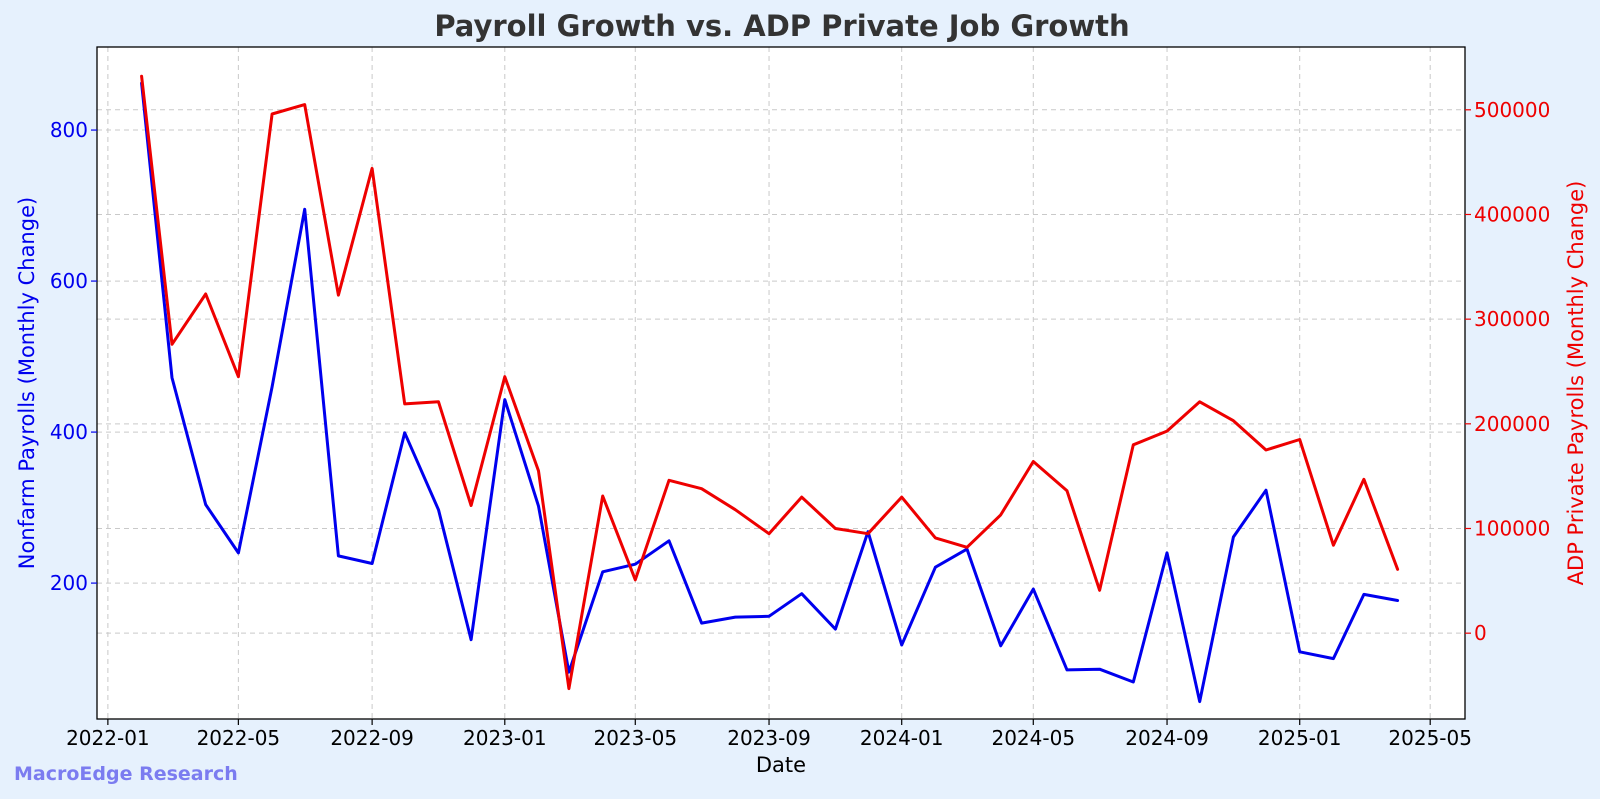 The width and height of the screenshot is (1600, 799). What do you see at coordinates (1512, 424) in the screenshot?
I see `y-right-tick-label: 200000` at bounding box center [1512, 424].